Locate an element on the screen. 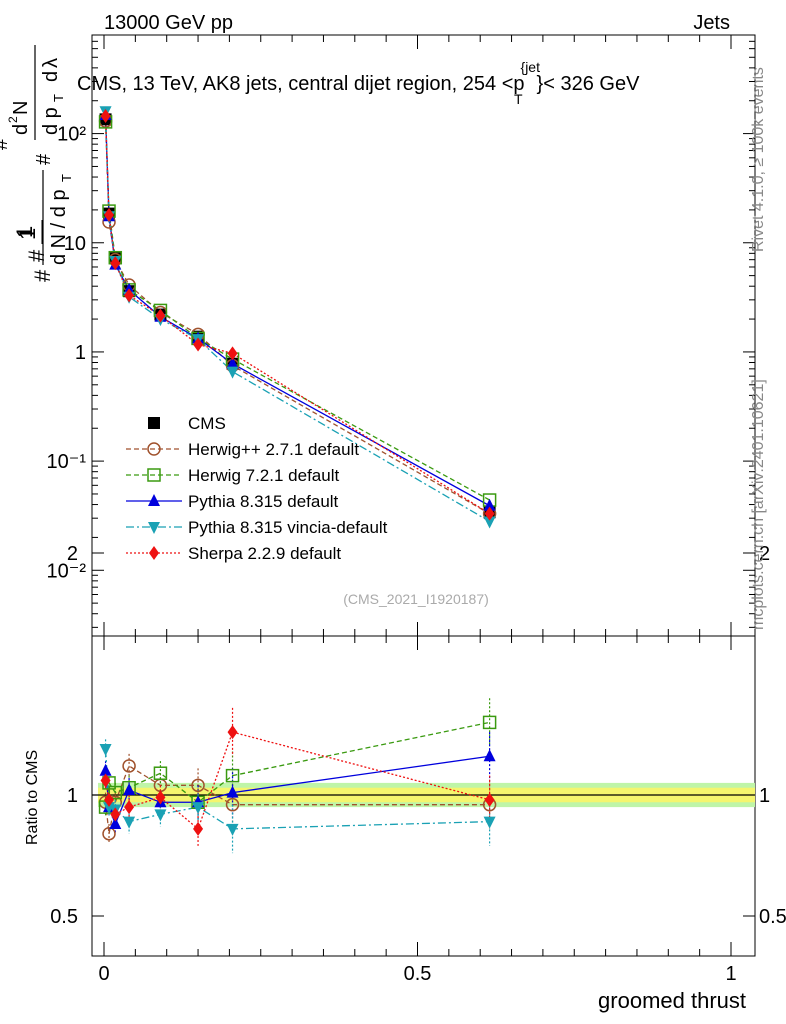 The image size is (786, 1024). svg-text: λ is located at coordinates (51, 63).